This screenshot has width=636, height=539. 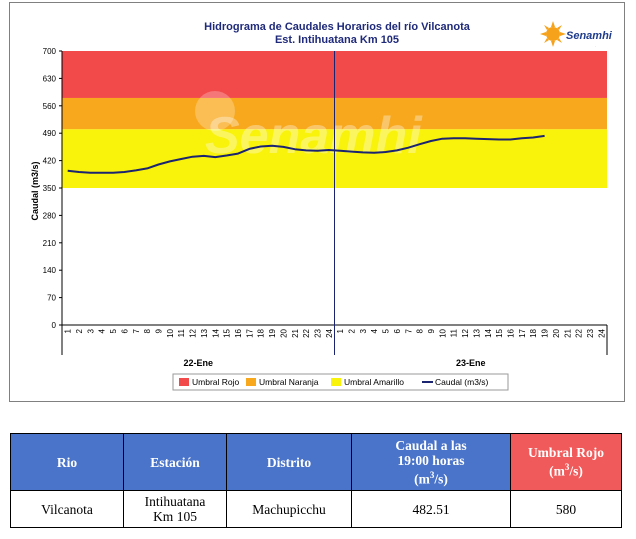 What do you see at coordinates (50, 78) in the screenshot?
I see `y-tick-label: 630` at bounding box center [50, 78].